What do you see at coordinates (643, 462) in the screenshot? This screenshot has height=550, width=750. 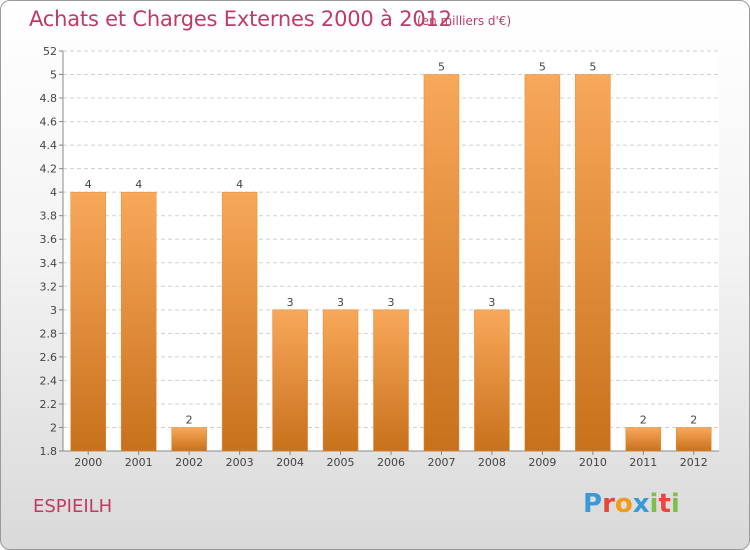 I see `x-tick-label: 2011` at bounding box center [643, 462].